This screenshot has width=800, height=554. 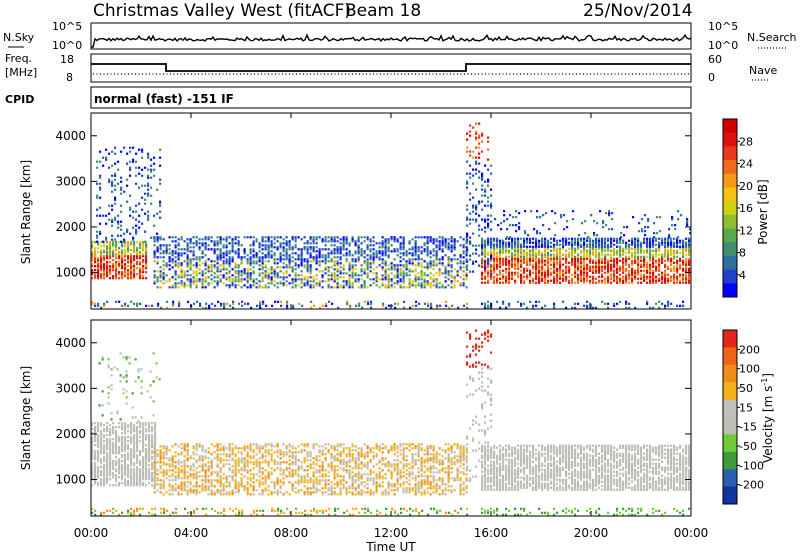 I want to click on noise-panel: N.Sky 10^5 10^0 10^5 10^0 N.Search, so click(x=400, y=36).